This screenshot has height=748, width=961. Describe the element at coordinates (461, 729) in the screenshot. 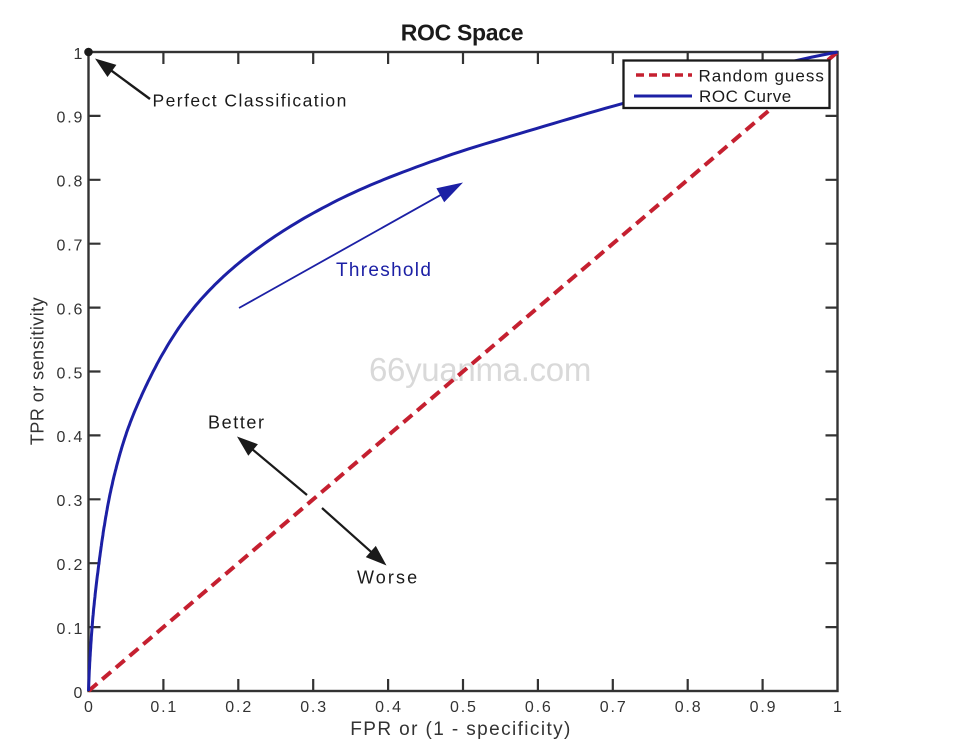

I see `svg-text: FPR or (1 - specificity)` at that location.